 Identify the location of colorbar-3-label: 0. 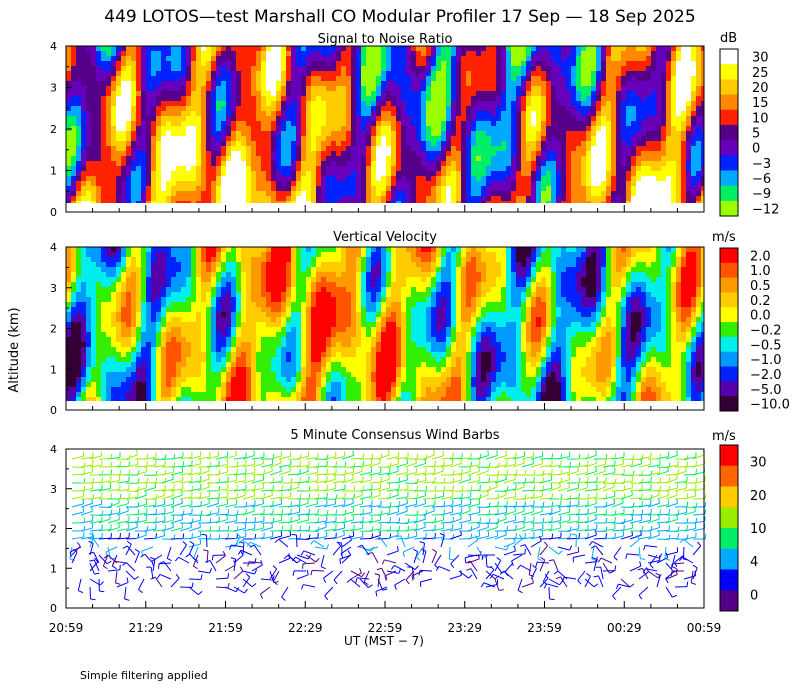
(754, 595).